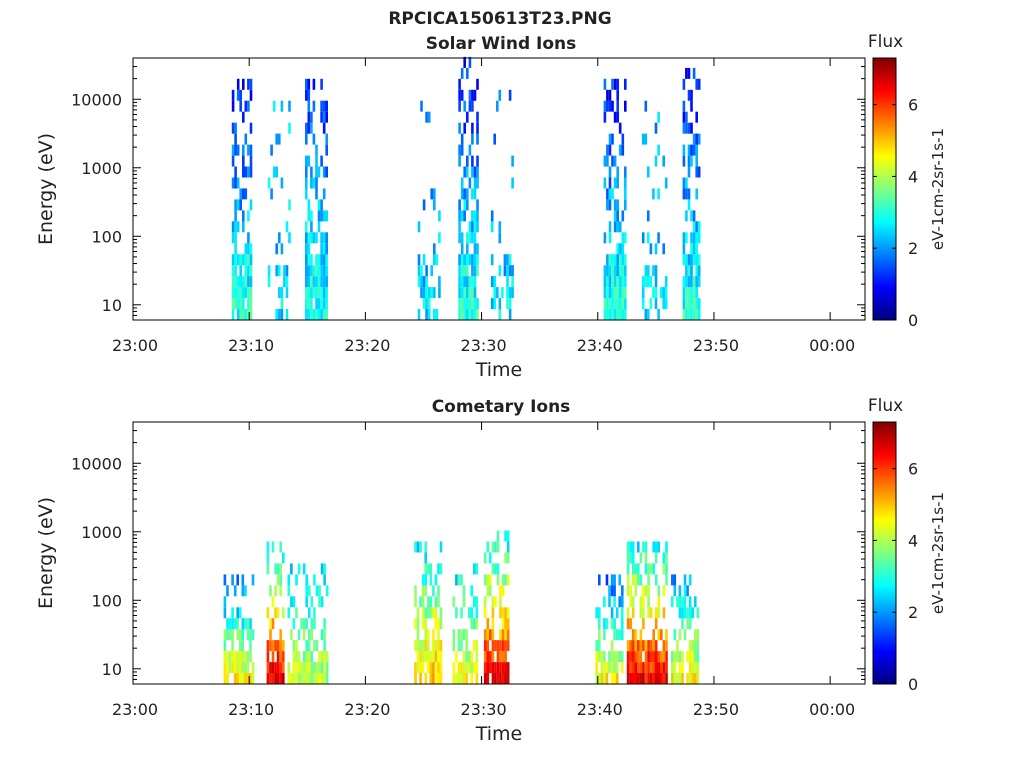 Image resolution: width=1024 pixels, height=768 pixels. Describe the element at coordinates (46, 553) in the screenshot. I see `y-axis-label: Energy (eV)` at that location.